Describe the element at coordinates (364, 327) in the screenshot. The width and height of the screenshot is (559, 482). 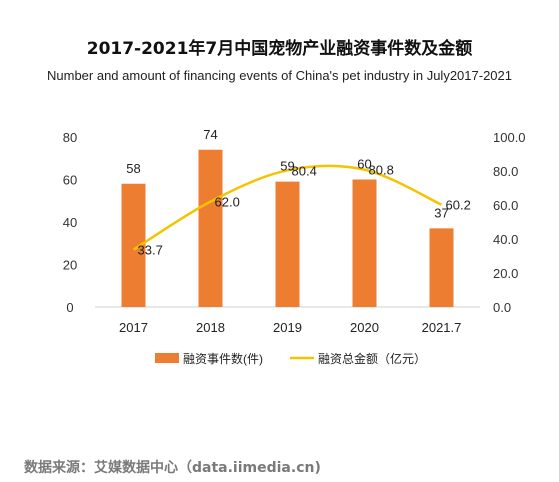
I see `x-tick-label: 2020` at that location.